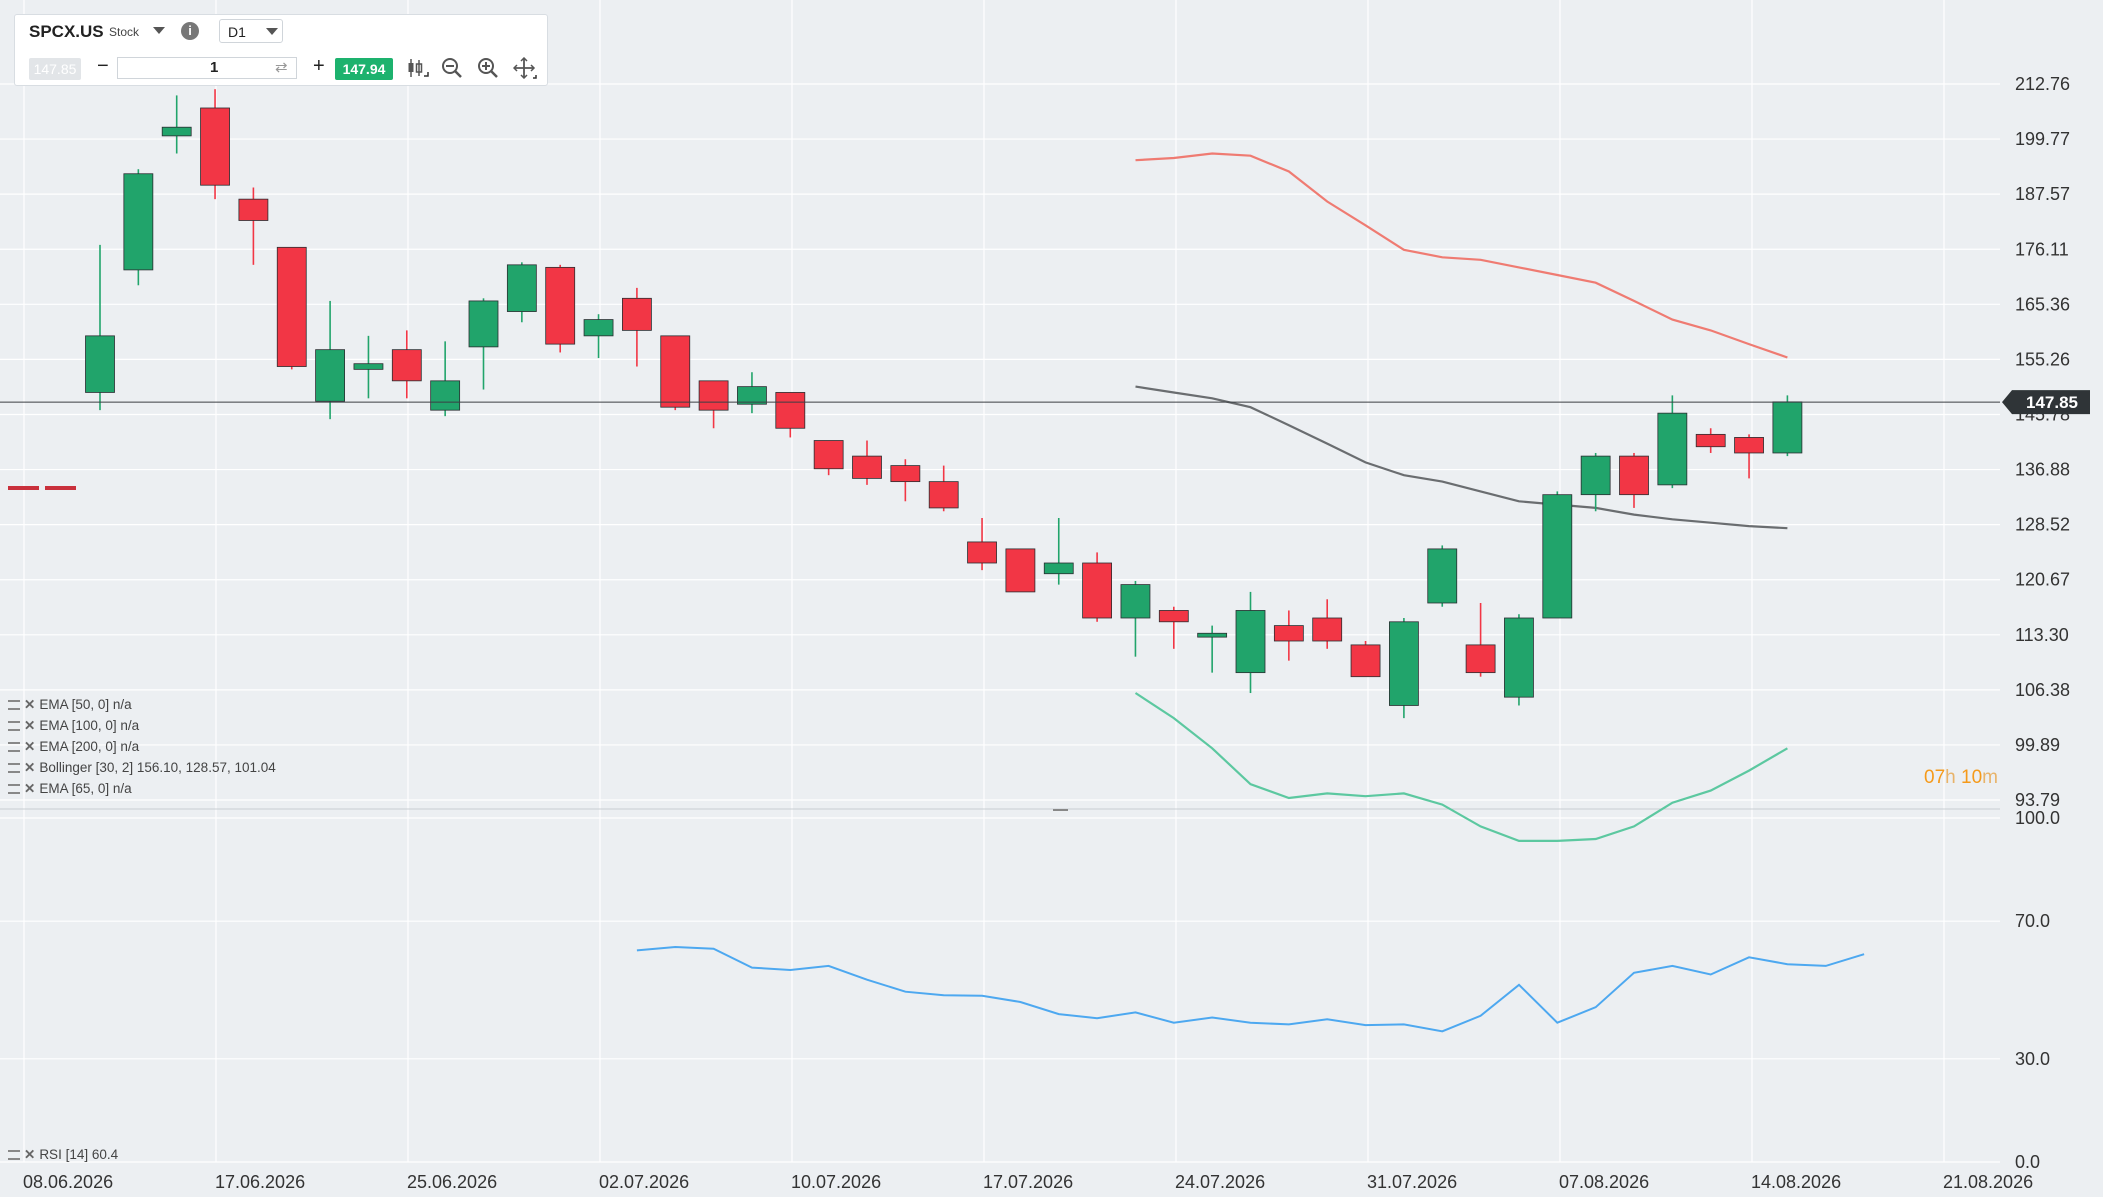 Image resolution: width=2103 pixels, height=1197 pixels. I want to click on date-tick-label: 14.08.2026, so click(1796, 1182).